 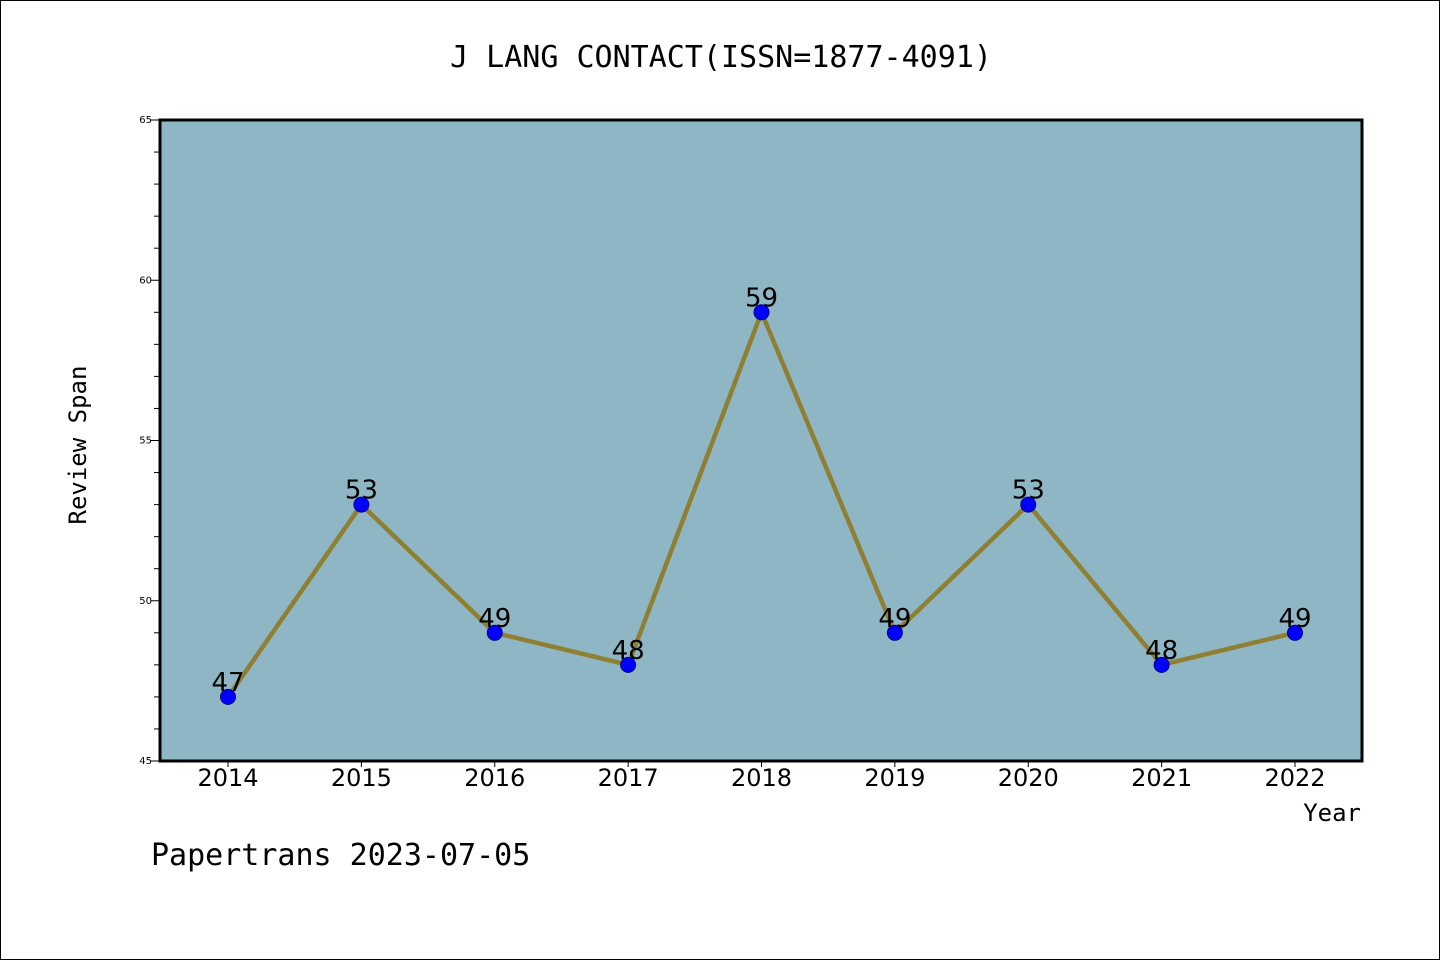 I want to click on x-tick-label: 2017, so click(x=628, y=778).